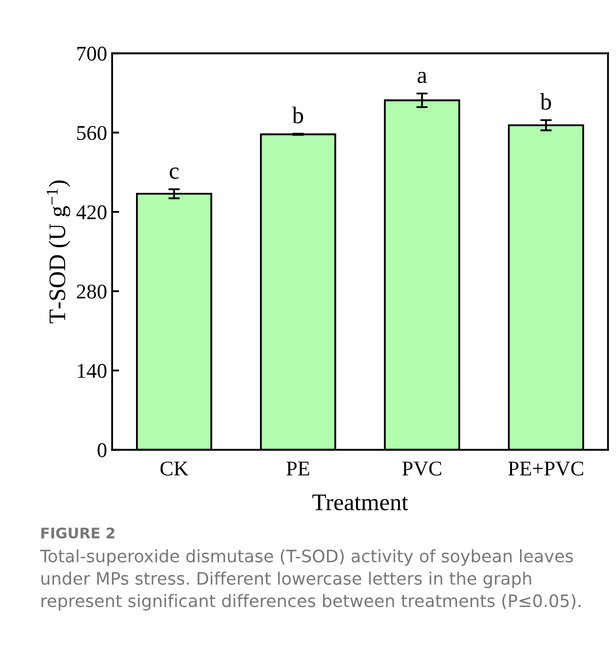 The height and width of the screenshot is (650, 616). What do you see at coordinates (91, 53) in the screenshot?
I see `y-tick-label: 700` at bounding box center [91, 53].